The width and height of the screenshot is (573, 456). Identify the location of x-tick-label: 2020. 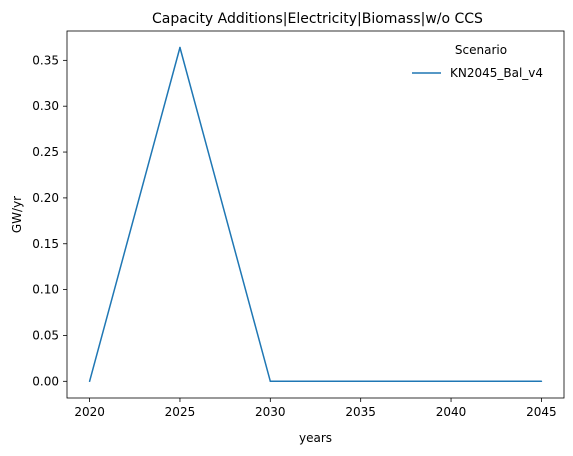
(89, 412).